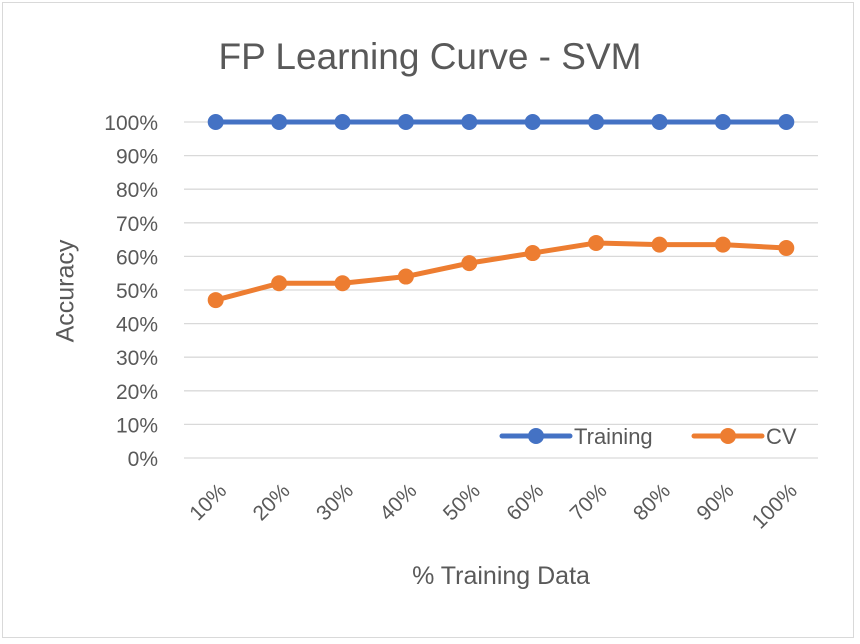 The height and width of the screenshot is (644, 860). I want to click on x-tick-label: 70%, so click(589, 502).